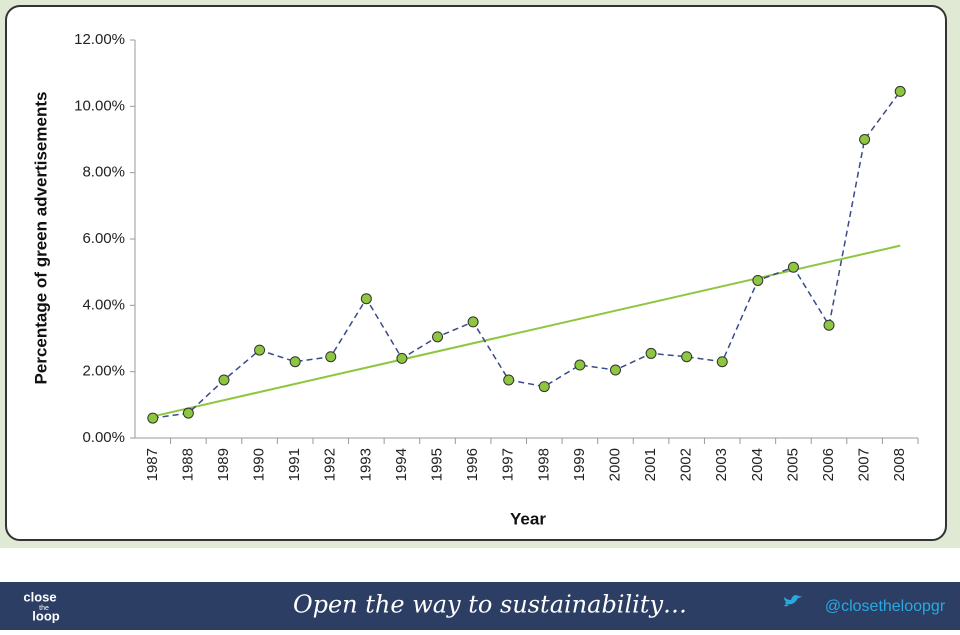 This screenshot has width=960, height=635. Describe the element at coordinates (187, 464) in the screenshot. I see `x-tick-label: 1988` at that location.